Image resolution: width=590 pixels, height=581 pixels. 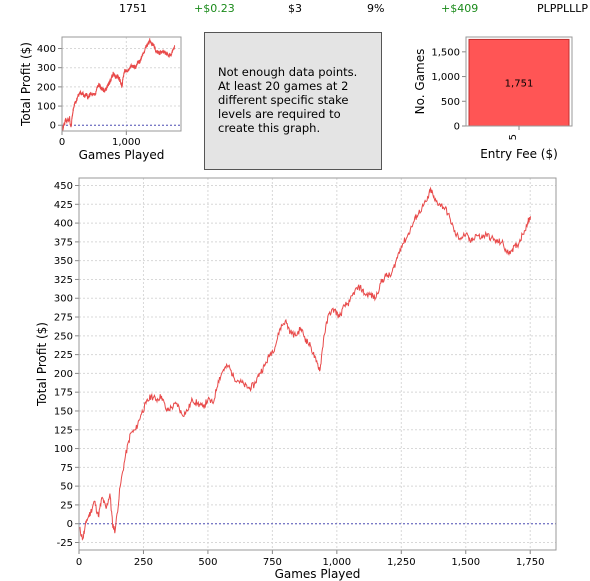 What do you see at coordinates (376, 8) in the screenshot?
I see `stat-roi: 9%` at bounding box center [376, 8].